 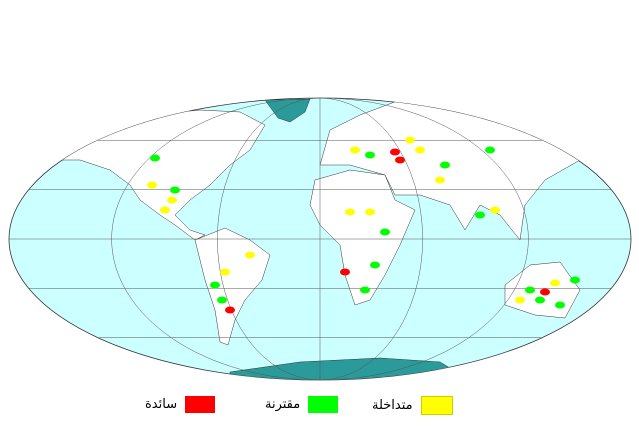 I want to click on legend-intergrade: متداخلة, so click(x=412, y=405).